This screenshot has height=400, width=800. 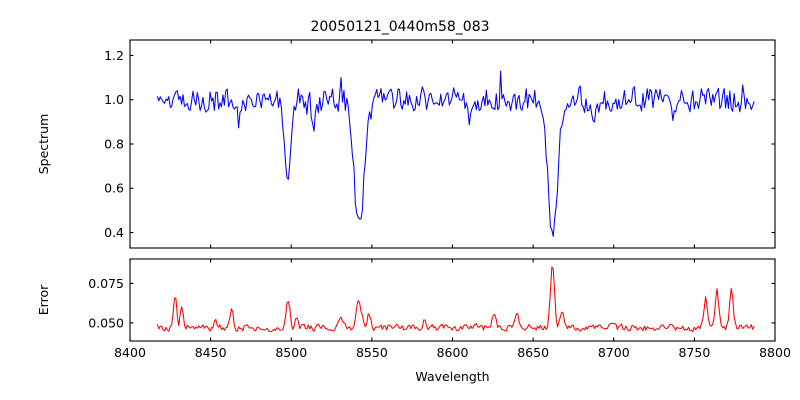 I want to click on x-axis-label: Wavelength, so click(x=452, y=376).